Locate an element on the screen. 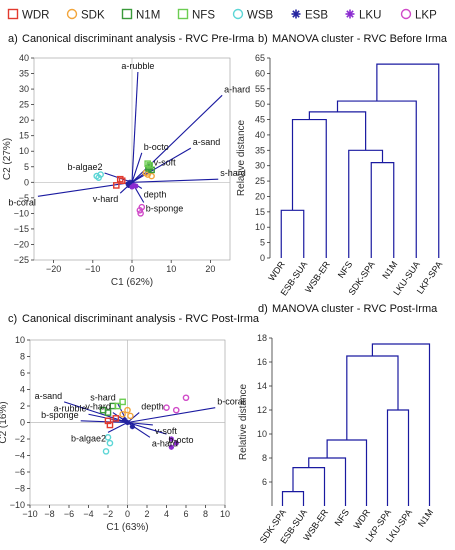  y-tick-label: 18 is located at coordinates (262, 338).